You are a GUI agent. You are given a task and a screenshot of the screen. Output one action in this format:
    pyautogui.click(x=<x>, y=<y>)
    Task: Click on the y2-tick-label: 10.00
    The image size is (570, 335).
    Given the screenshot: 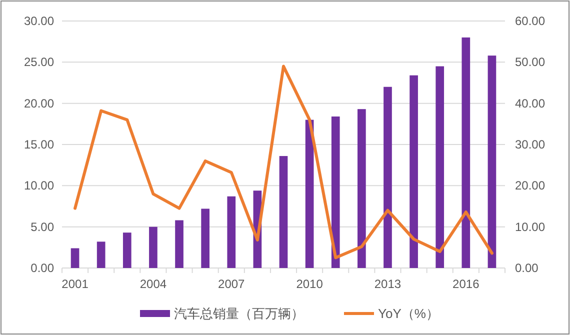 What is the action you would take?
    pyautogui.click(x=530, y=227)
    